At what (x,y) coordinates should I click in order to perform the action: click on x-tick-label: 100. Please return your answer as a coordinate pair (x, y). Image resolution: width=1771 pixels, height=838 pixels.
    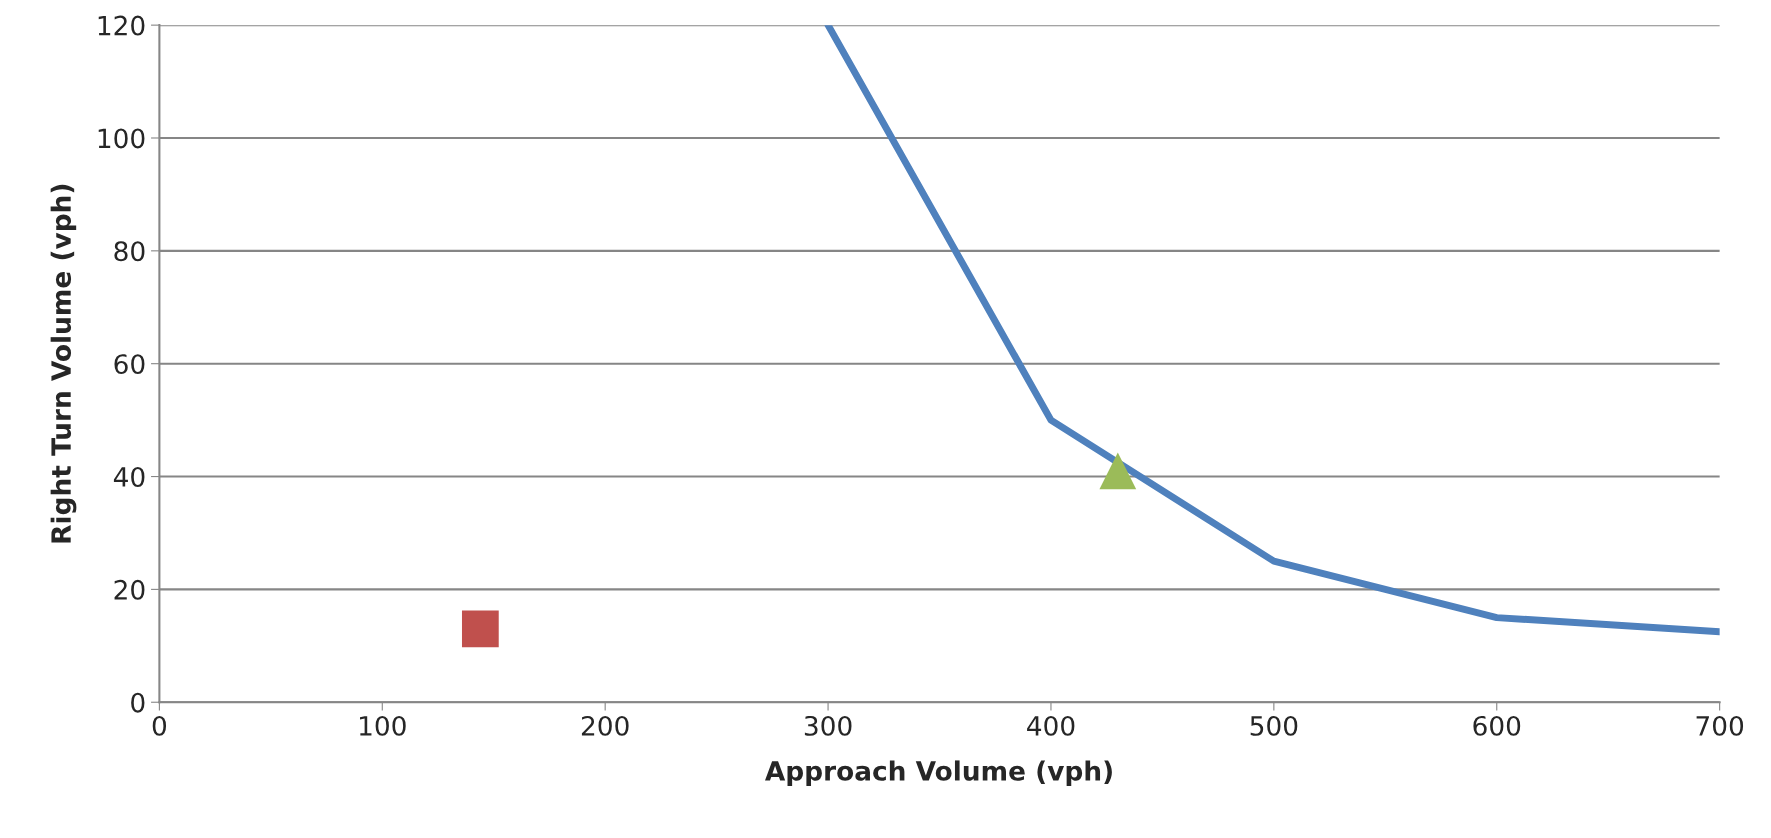
    Looking at the image, I should click on (383, 725).